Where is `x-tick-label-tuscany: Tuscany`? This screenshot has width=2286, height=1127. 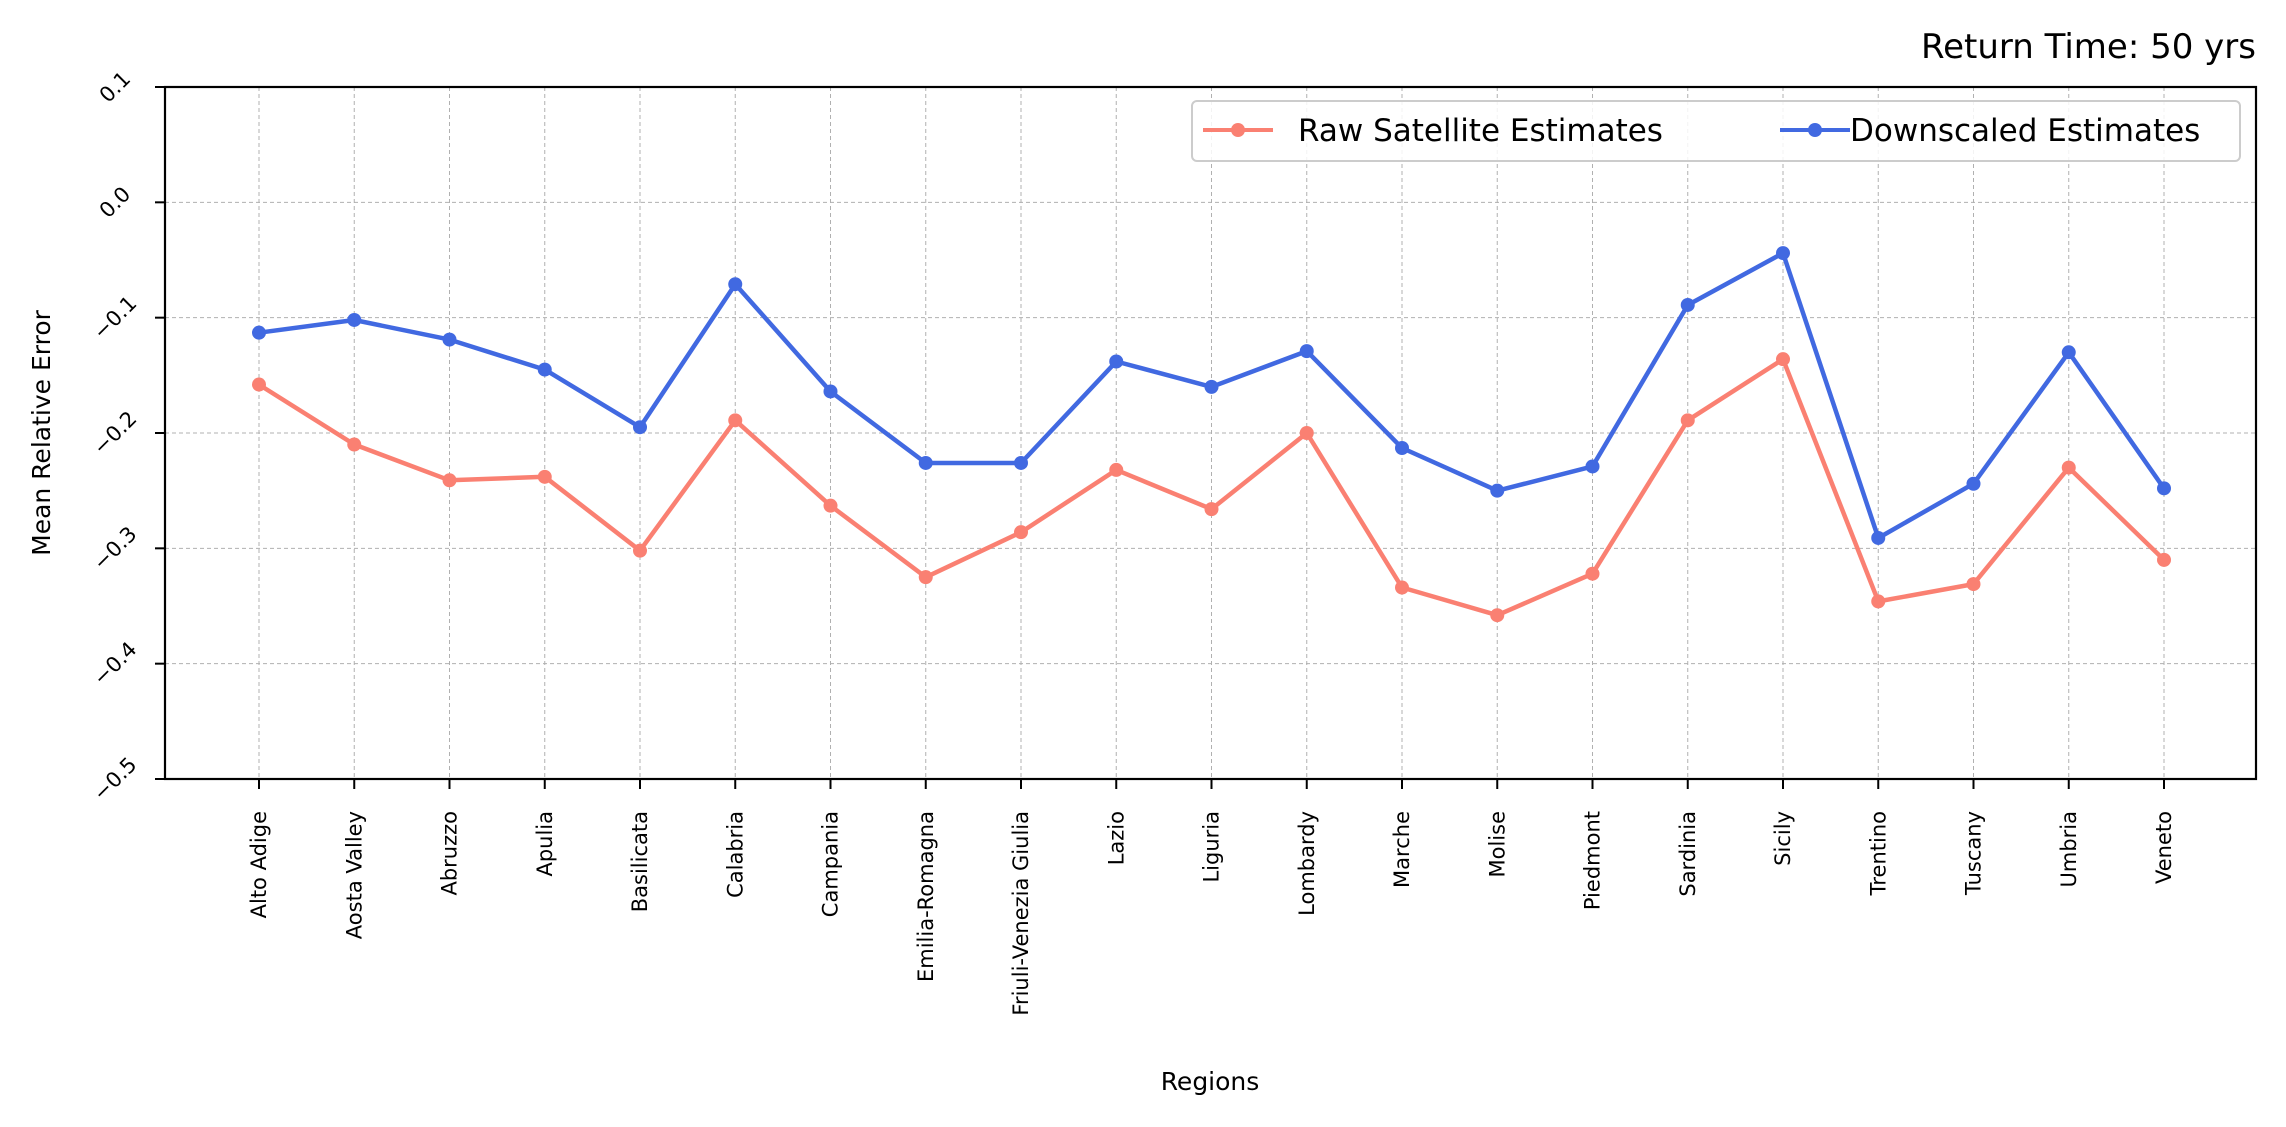
x-tick-label-tuscany: Tuscany is located at coordinates (1974, 853).